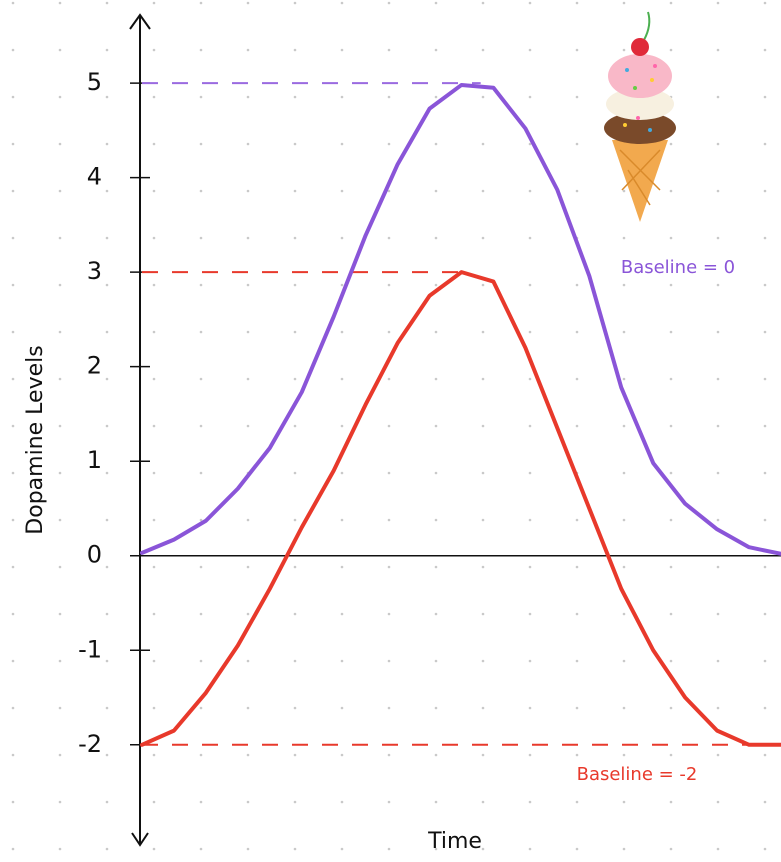 The height and width of the screenshot is (862, 781). Describe the element at coordinates (640, 116) in the screenshot. I see `ice-cream-icon` at that location.